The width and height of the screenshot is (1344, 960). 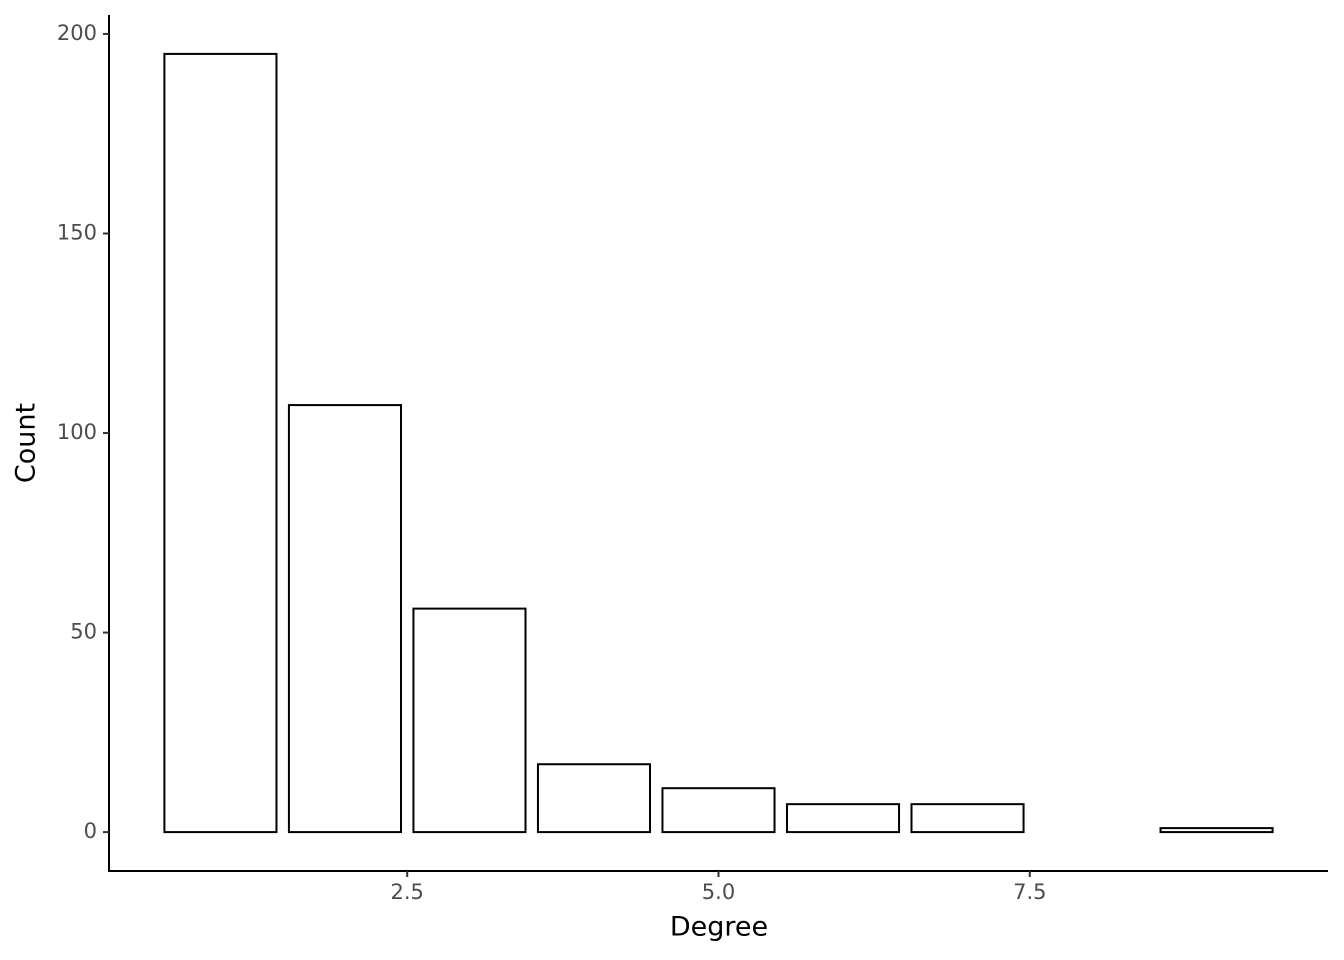 What do you see at coordinates (407, 892) in the screenshot?
I see `x-tick-label: 2.5` at bounding box center [407, 892].